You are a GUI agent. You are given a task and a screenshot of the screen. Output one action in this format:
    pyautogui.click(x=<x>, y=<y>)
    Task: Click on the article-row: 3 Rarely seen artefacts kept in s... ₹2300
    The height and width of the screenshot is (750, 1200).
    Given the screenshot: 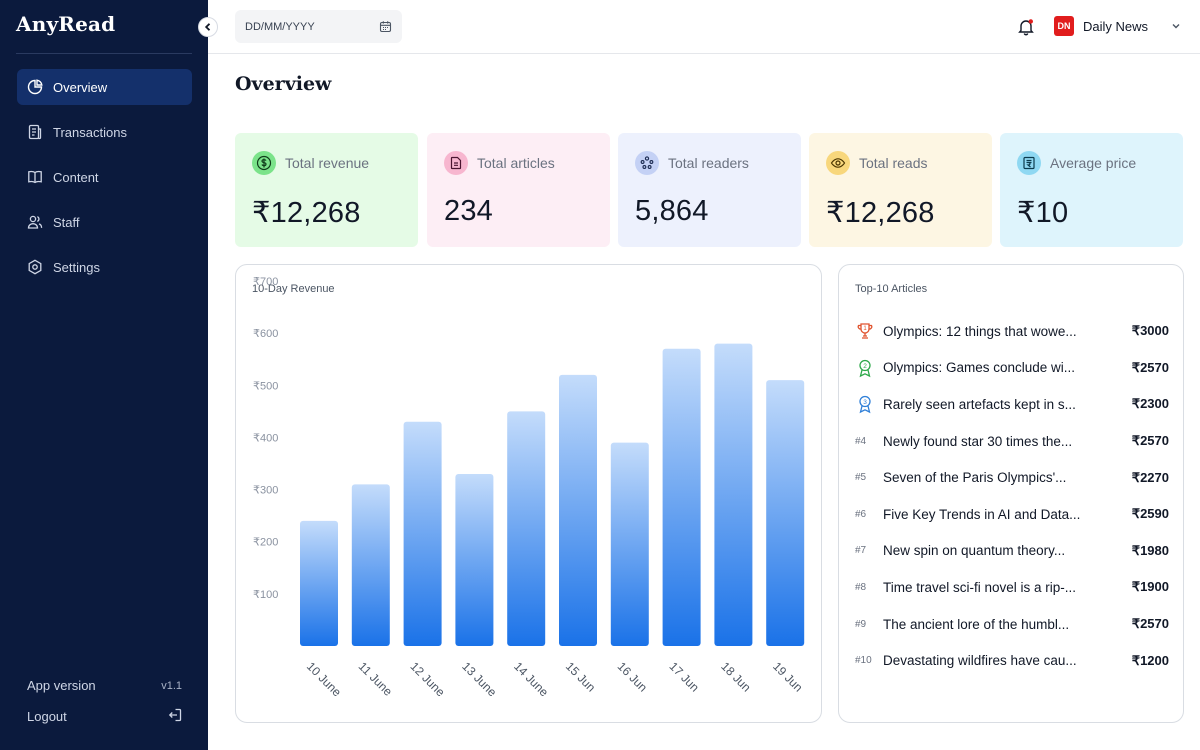 What is the action you would take?
    pyautogui.click(x=1012, y=404)
    